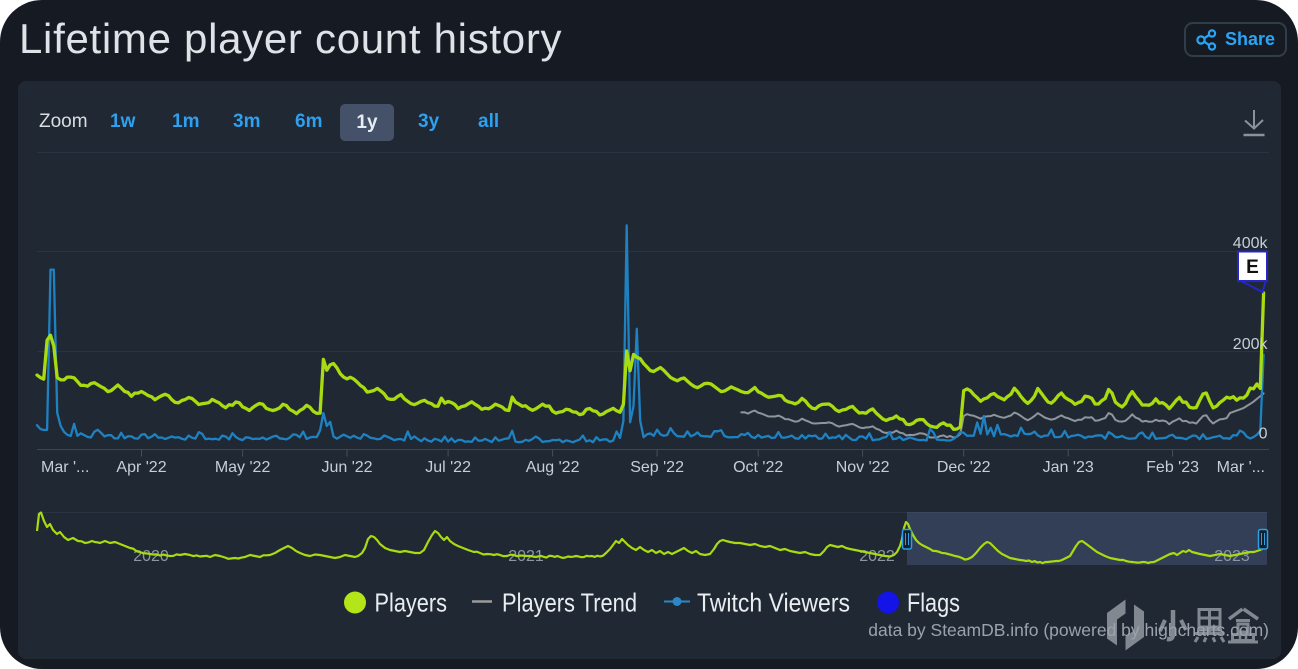 Image resolution: width=1298 pixels, height=669 pixels. Describe the element at coordinates (569, 603) in the screenshot. I see `svg-text: Players Trend` at that location.